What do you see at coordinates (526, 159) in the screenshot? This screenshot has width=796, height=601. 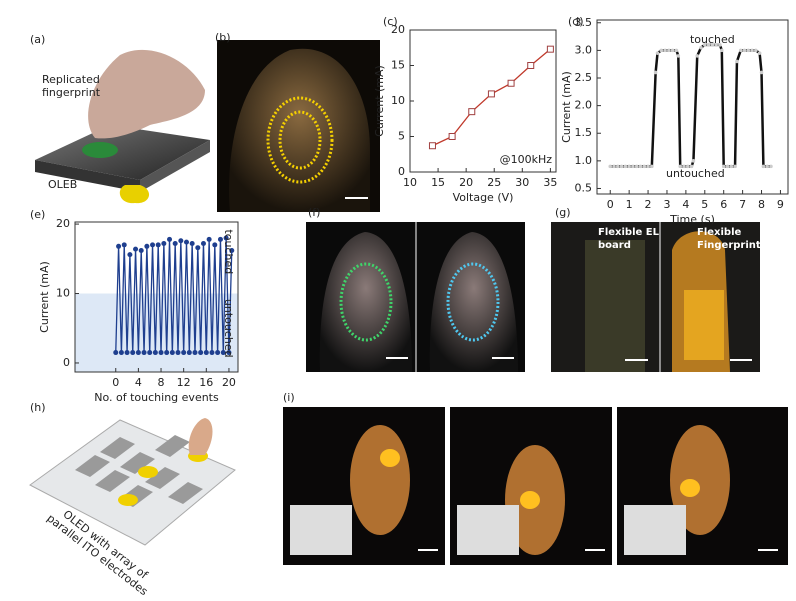 I see `annotation: @100kHz` at bounding box center [526, 159].